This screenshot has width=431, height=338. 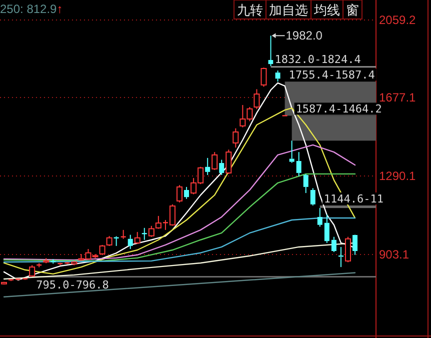 What do you see at coordinates (332, 75) in the screenshot?
I see `band-label: 1755.4-1587.4` at bounding box center [332, 75].